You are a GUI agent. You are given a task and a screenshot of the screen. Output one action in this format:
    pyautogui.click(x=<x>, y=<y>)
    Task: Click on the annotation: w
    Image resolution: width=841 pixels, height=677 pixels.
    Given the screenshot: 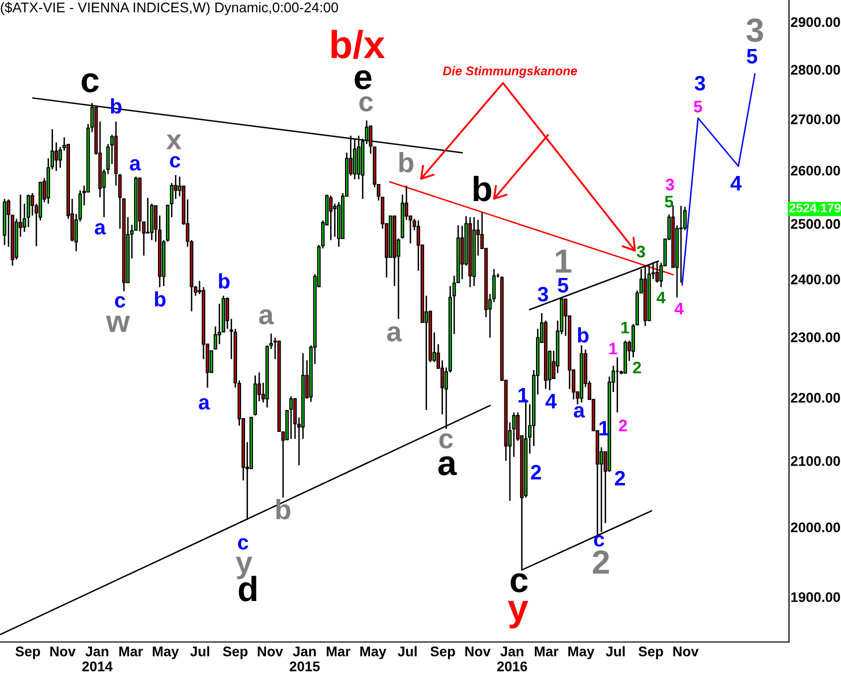 What is the action you would take?
    pyautogui.click(x=118, y=324)
    